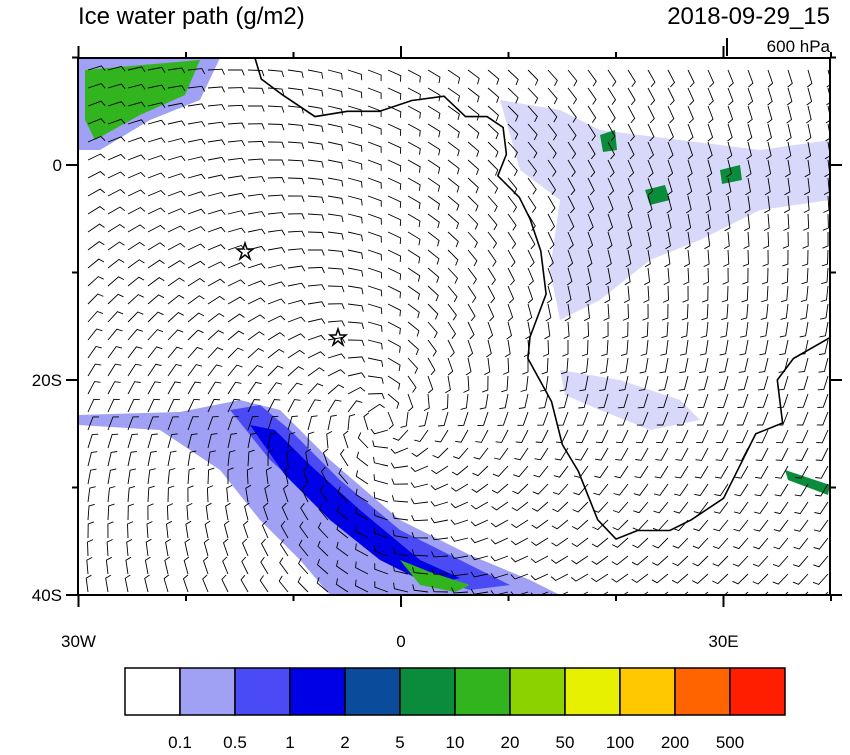 The width and height of the screenshot is (850, 755). Describe the element at coordinates (730, 741) in the screenshot. I see `colorbar-label: 500` at that location.